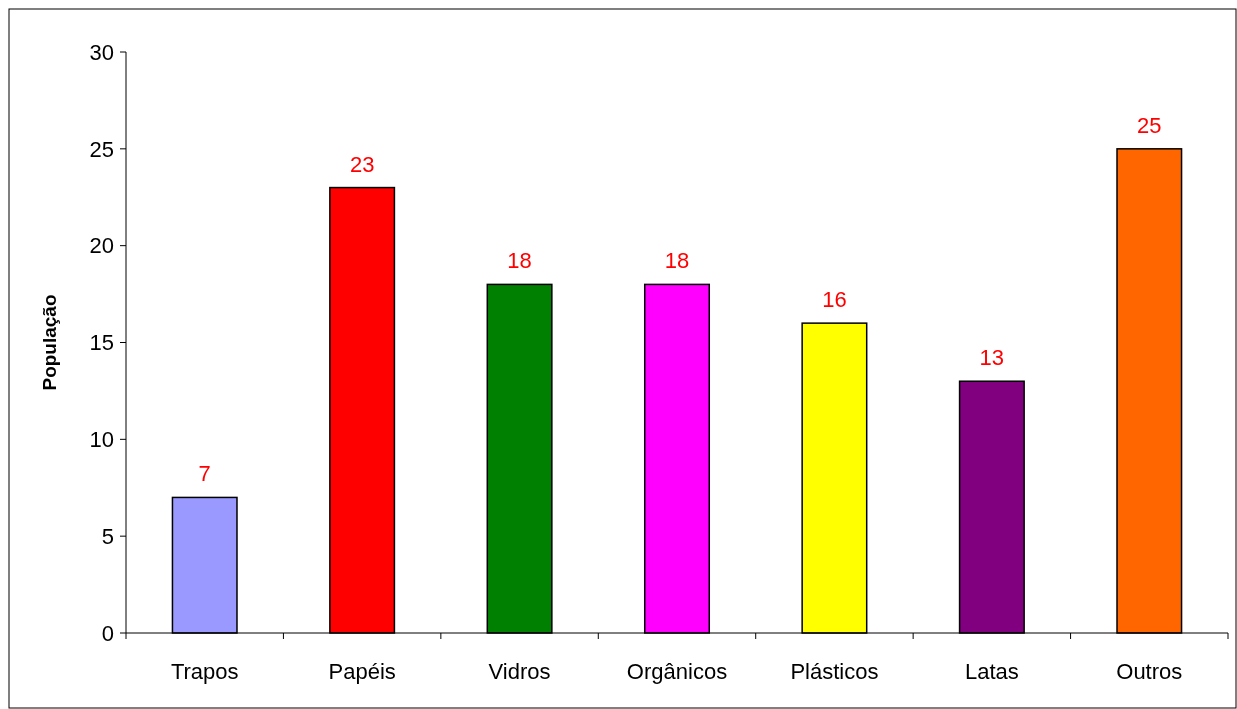  Describe the element at coordinates (834, 300) in the screenshot. I see `data-label: 16` at that location.